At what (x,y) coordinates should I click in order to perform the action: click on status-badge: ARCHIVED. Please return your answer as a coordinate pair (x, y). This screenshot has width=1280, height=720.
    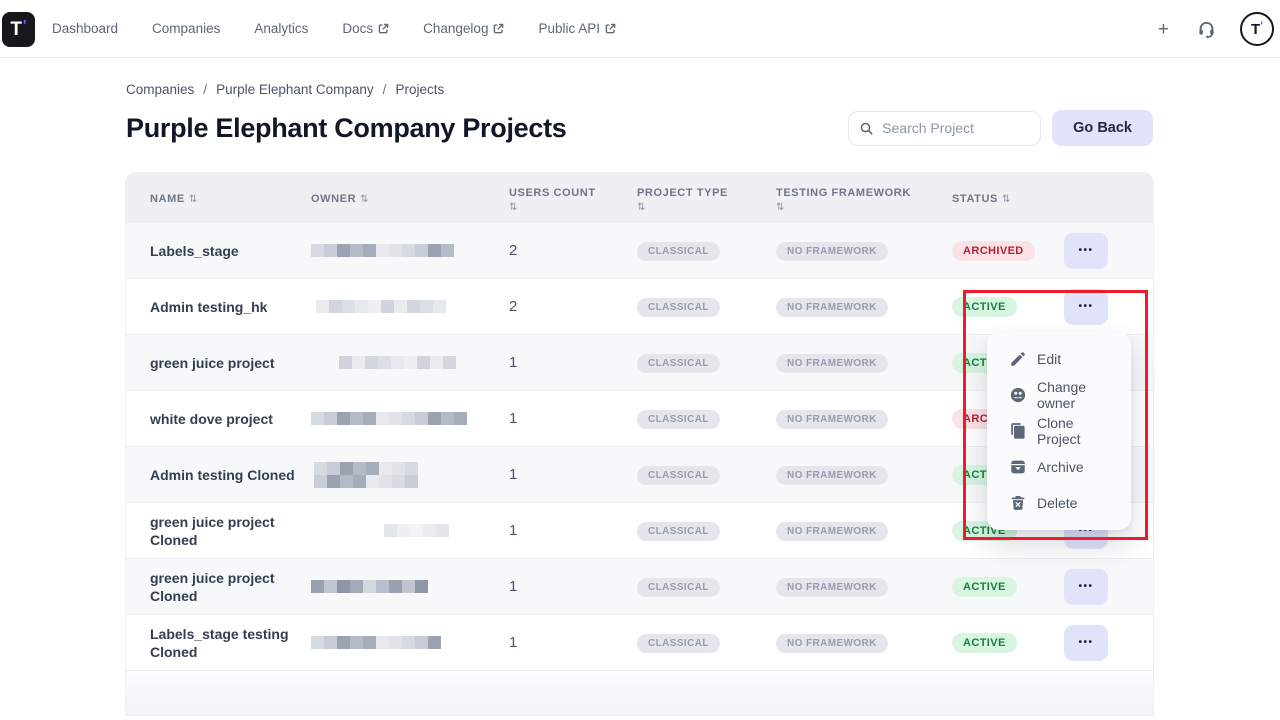
    Looking at the image, I should click on (993, 250).